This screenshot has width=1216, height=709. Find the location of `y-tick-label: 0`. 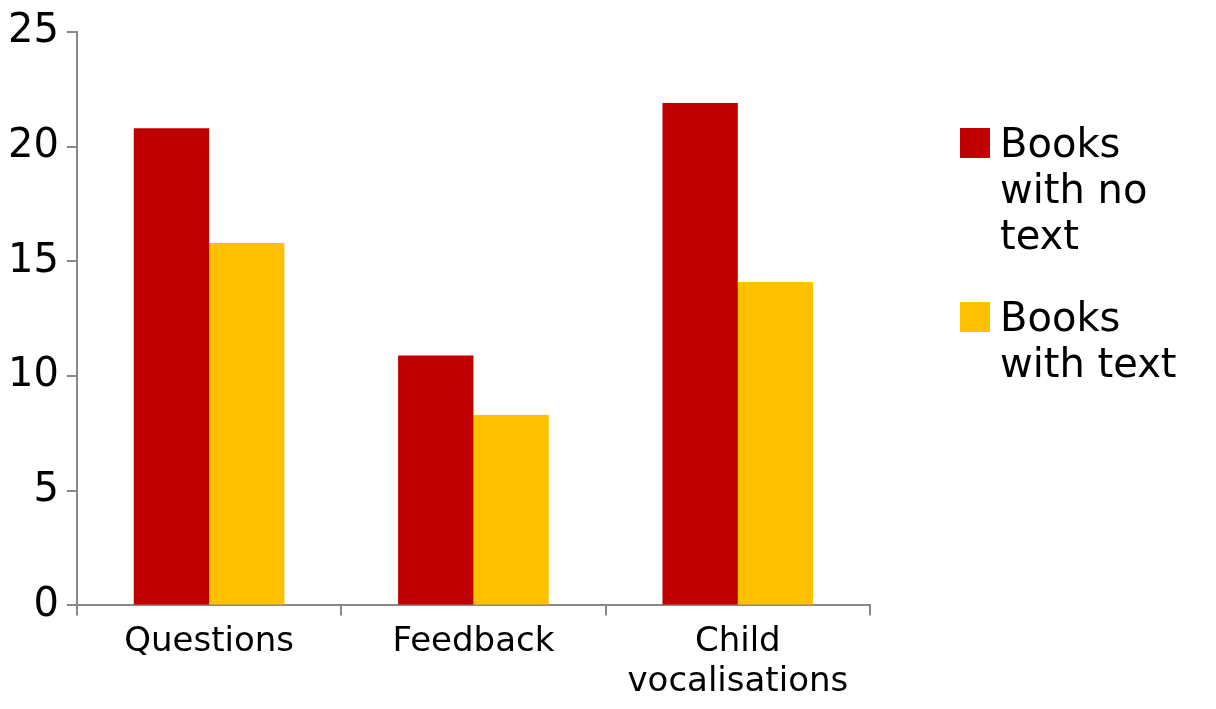

y-tick-label: 0 is located at coordinates (46, 601).